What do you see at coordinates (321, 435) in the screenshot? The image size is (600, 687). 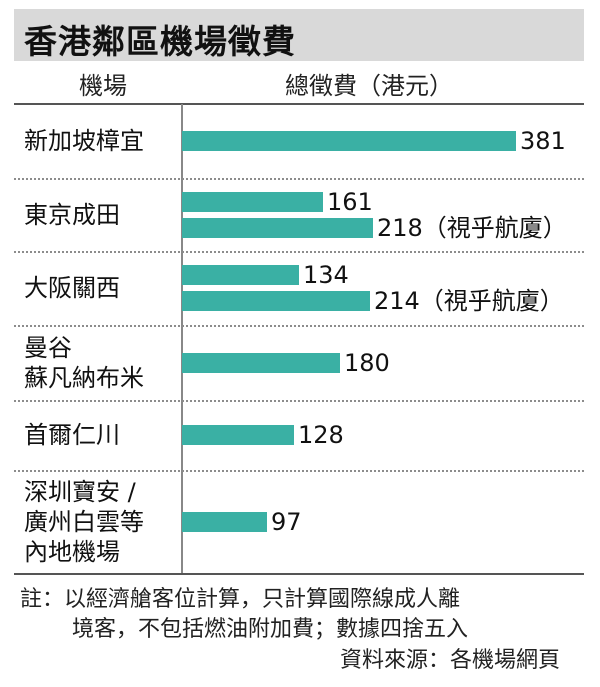 I see `bar-value-label: 128` at bounding box center [321, 435].